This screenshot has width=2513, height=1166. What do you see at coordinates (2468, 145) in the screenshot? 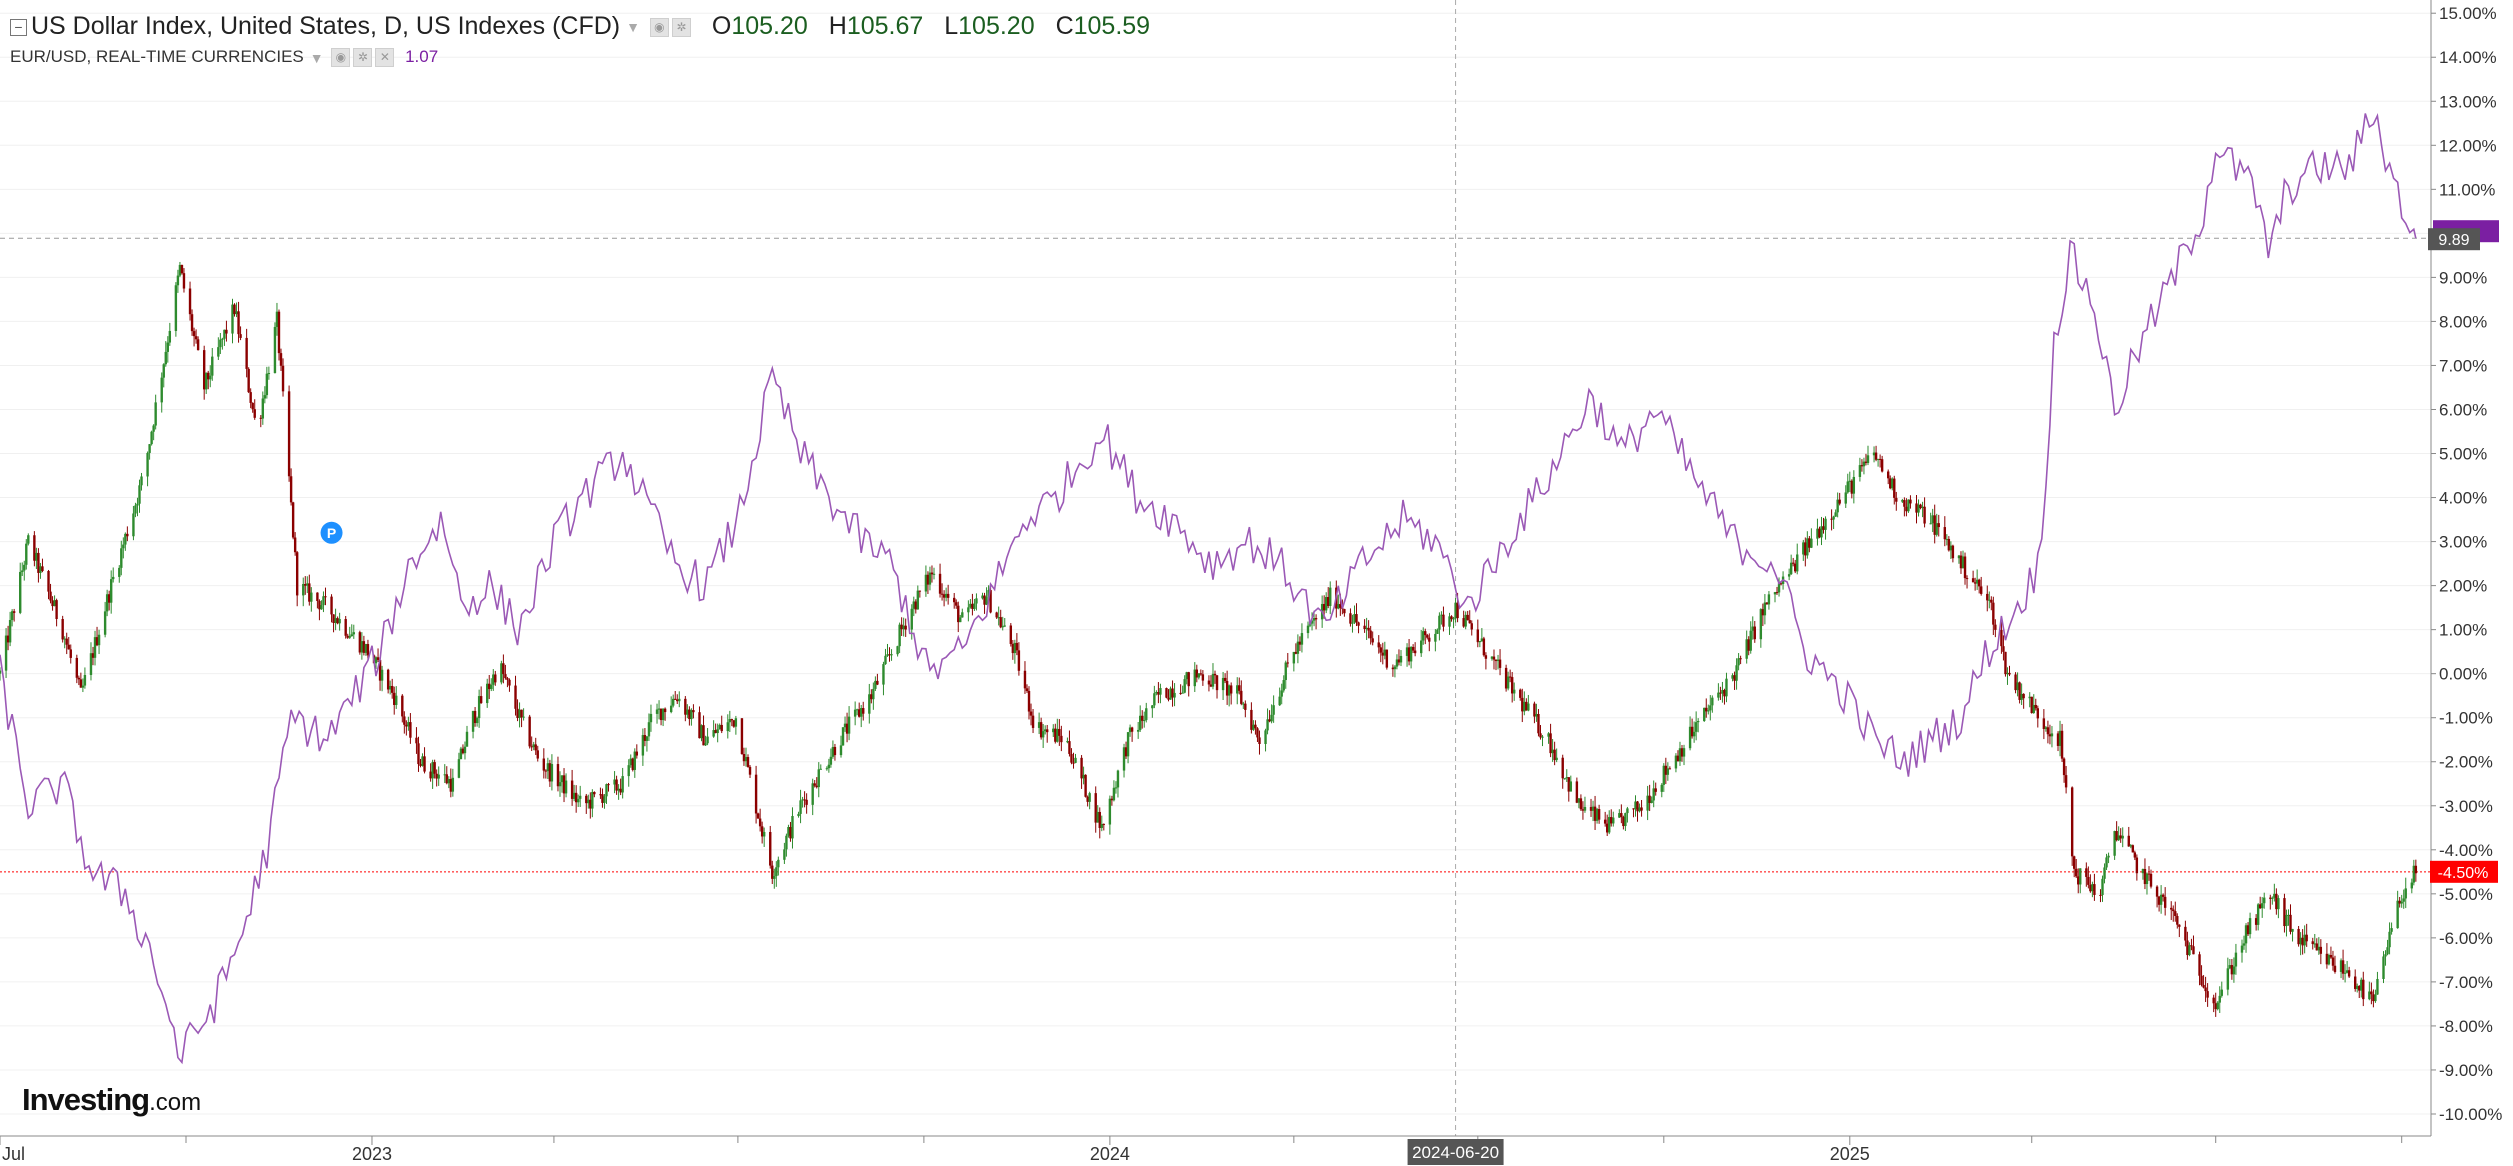
I see `y-tick-label: 12.00%` at bounding box center [2468, 145].